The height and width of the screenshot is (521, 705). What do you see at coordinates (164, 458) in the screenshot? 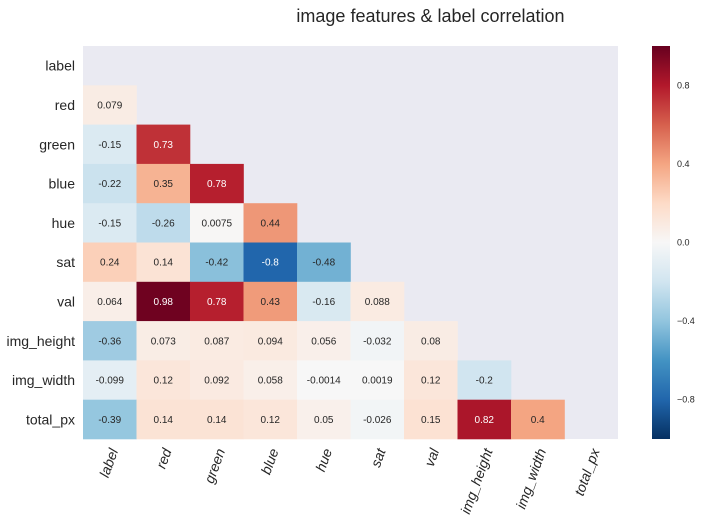
I see `x-tick-label: red` at bounding box center [164, 458].